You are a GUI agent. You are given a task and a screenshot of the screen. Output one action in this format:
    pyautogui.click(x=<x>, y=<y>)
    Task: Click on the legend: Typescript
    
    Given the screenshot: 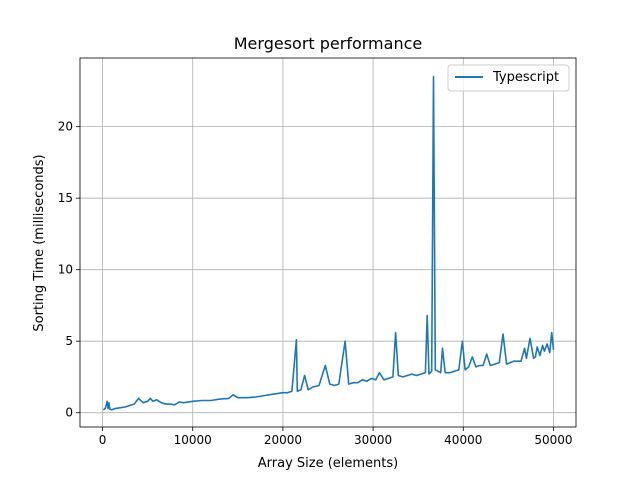 What is the action you would take?
    pyautogui.click(x=508, y=78)
    